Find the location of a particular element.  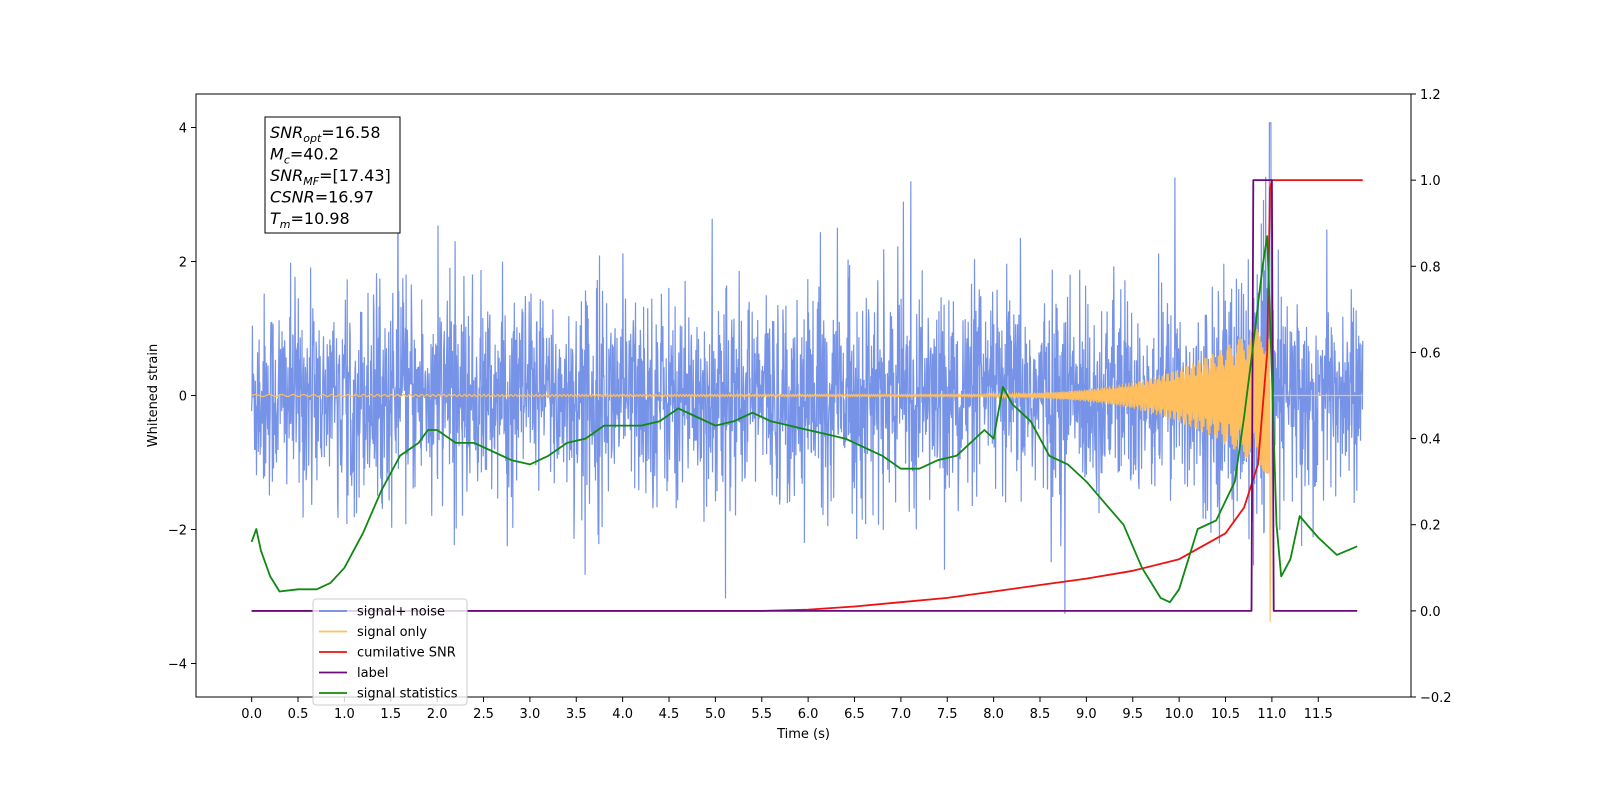

x-tick-label: 8.0 is located at coordinates (993, 714).